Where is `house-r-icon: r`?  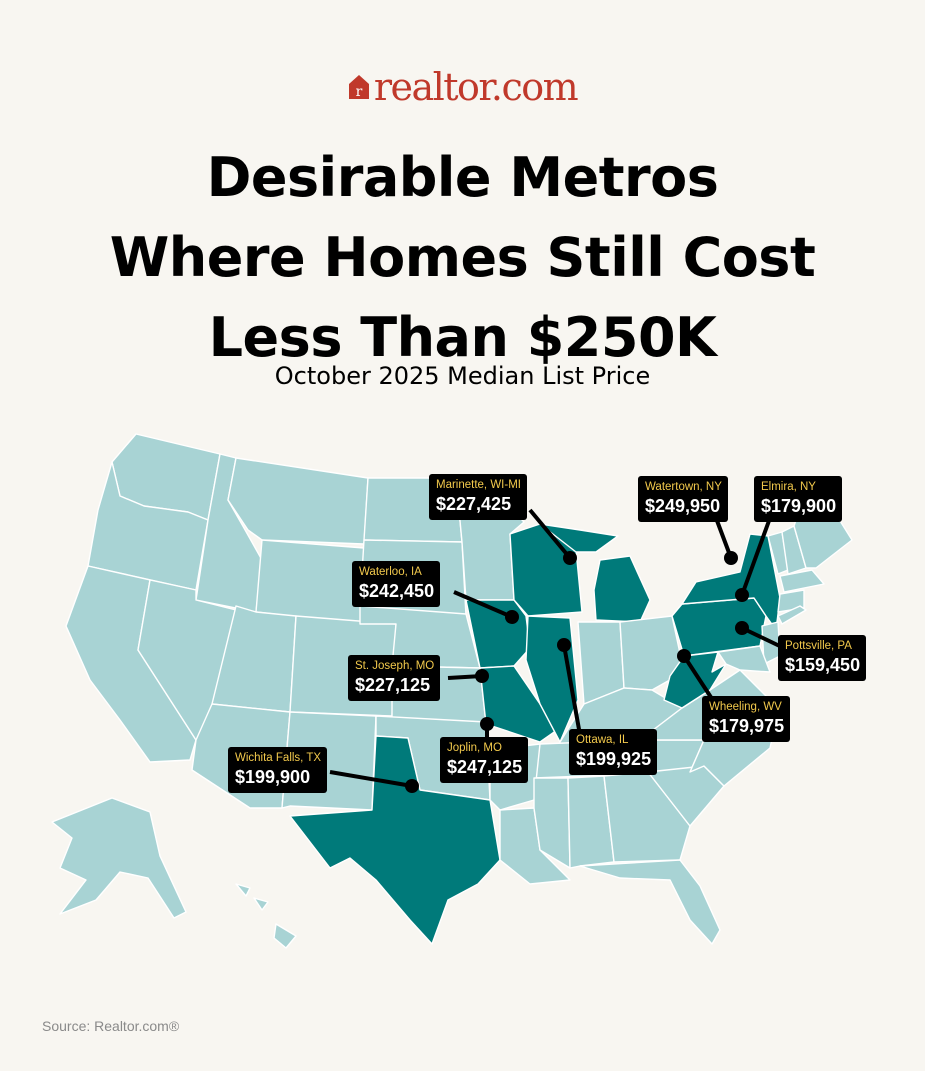
house-r-icon: r is located at coordinates (358, 87).